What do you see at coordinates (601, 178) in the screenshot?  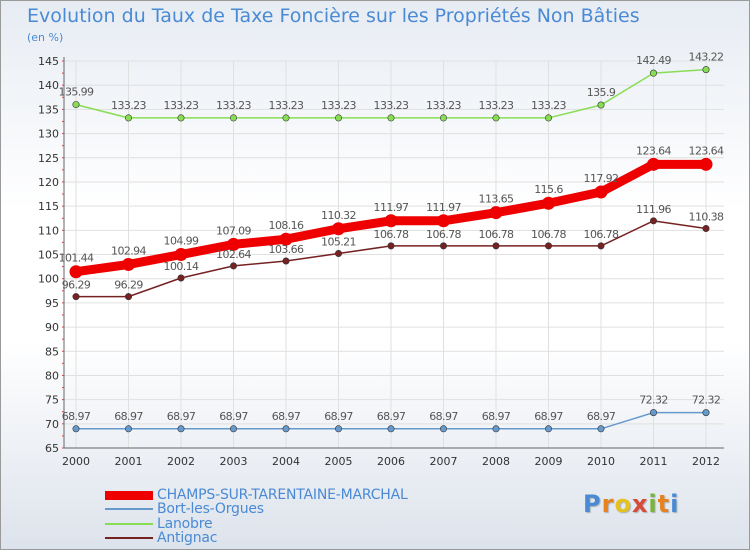 I see `data-label: 117.92` at bounding box center [601, 178].